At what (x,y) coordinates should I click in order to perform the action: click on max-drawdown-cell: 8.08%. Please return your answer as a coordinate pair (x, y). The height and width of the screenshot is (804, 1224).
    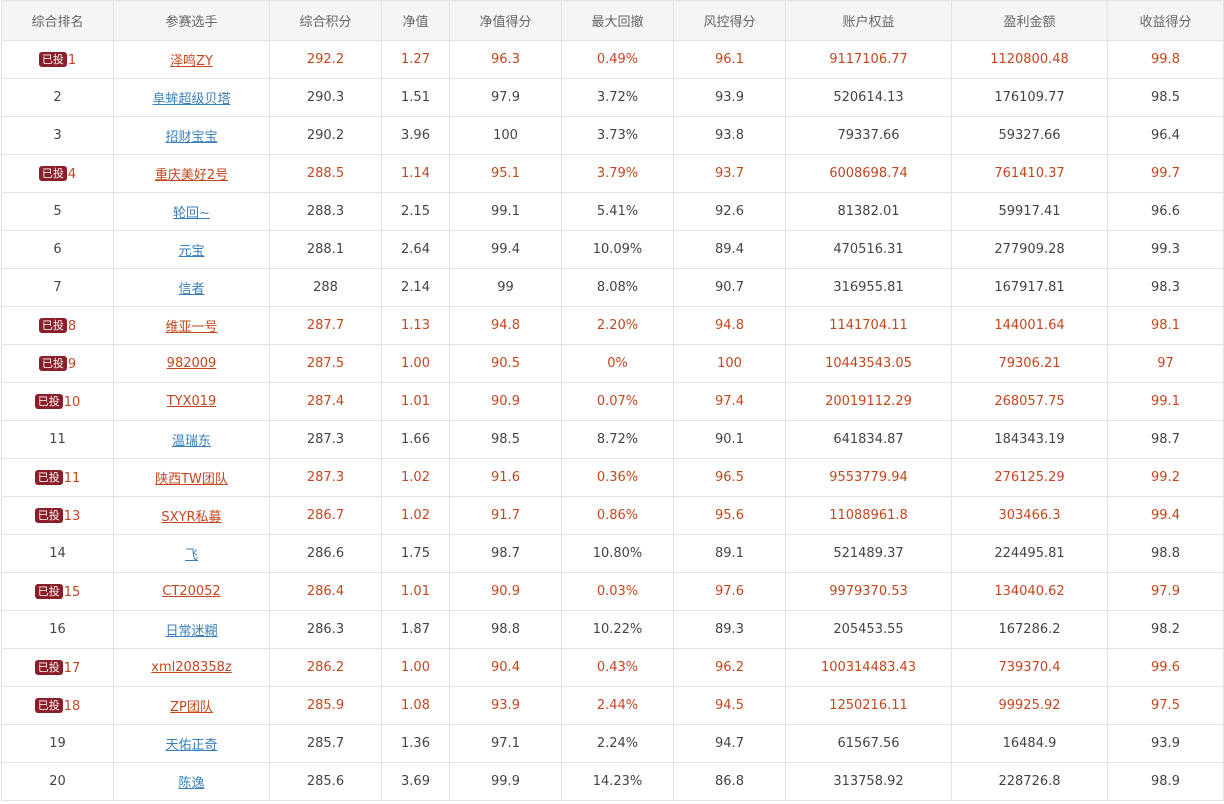
    Looking at the image, I should click on (617, 287).